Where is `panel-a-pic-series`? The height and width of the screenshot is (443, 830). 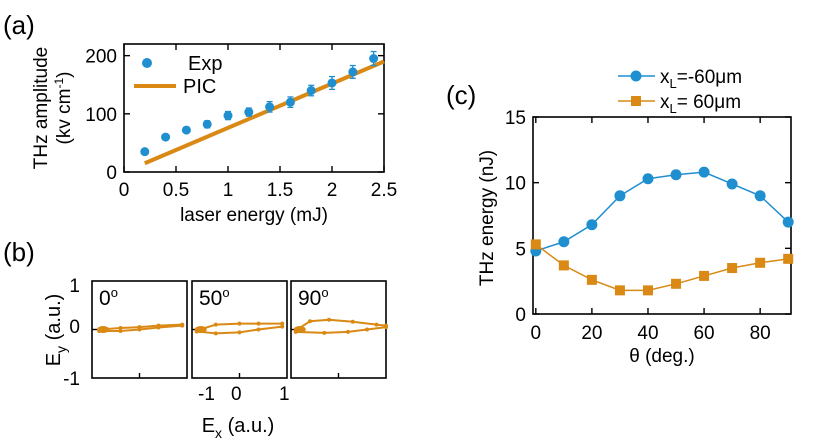 panel-a-pic-series is located at coordinates (264, 112).